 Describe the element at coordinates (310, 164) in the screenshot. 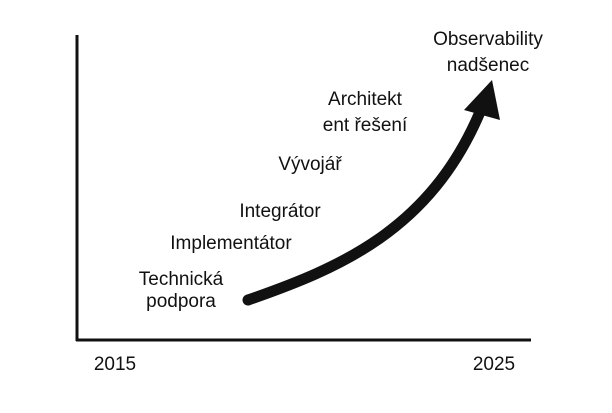

I see `stage-label: Vývojář` at that location.